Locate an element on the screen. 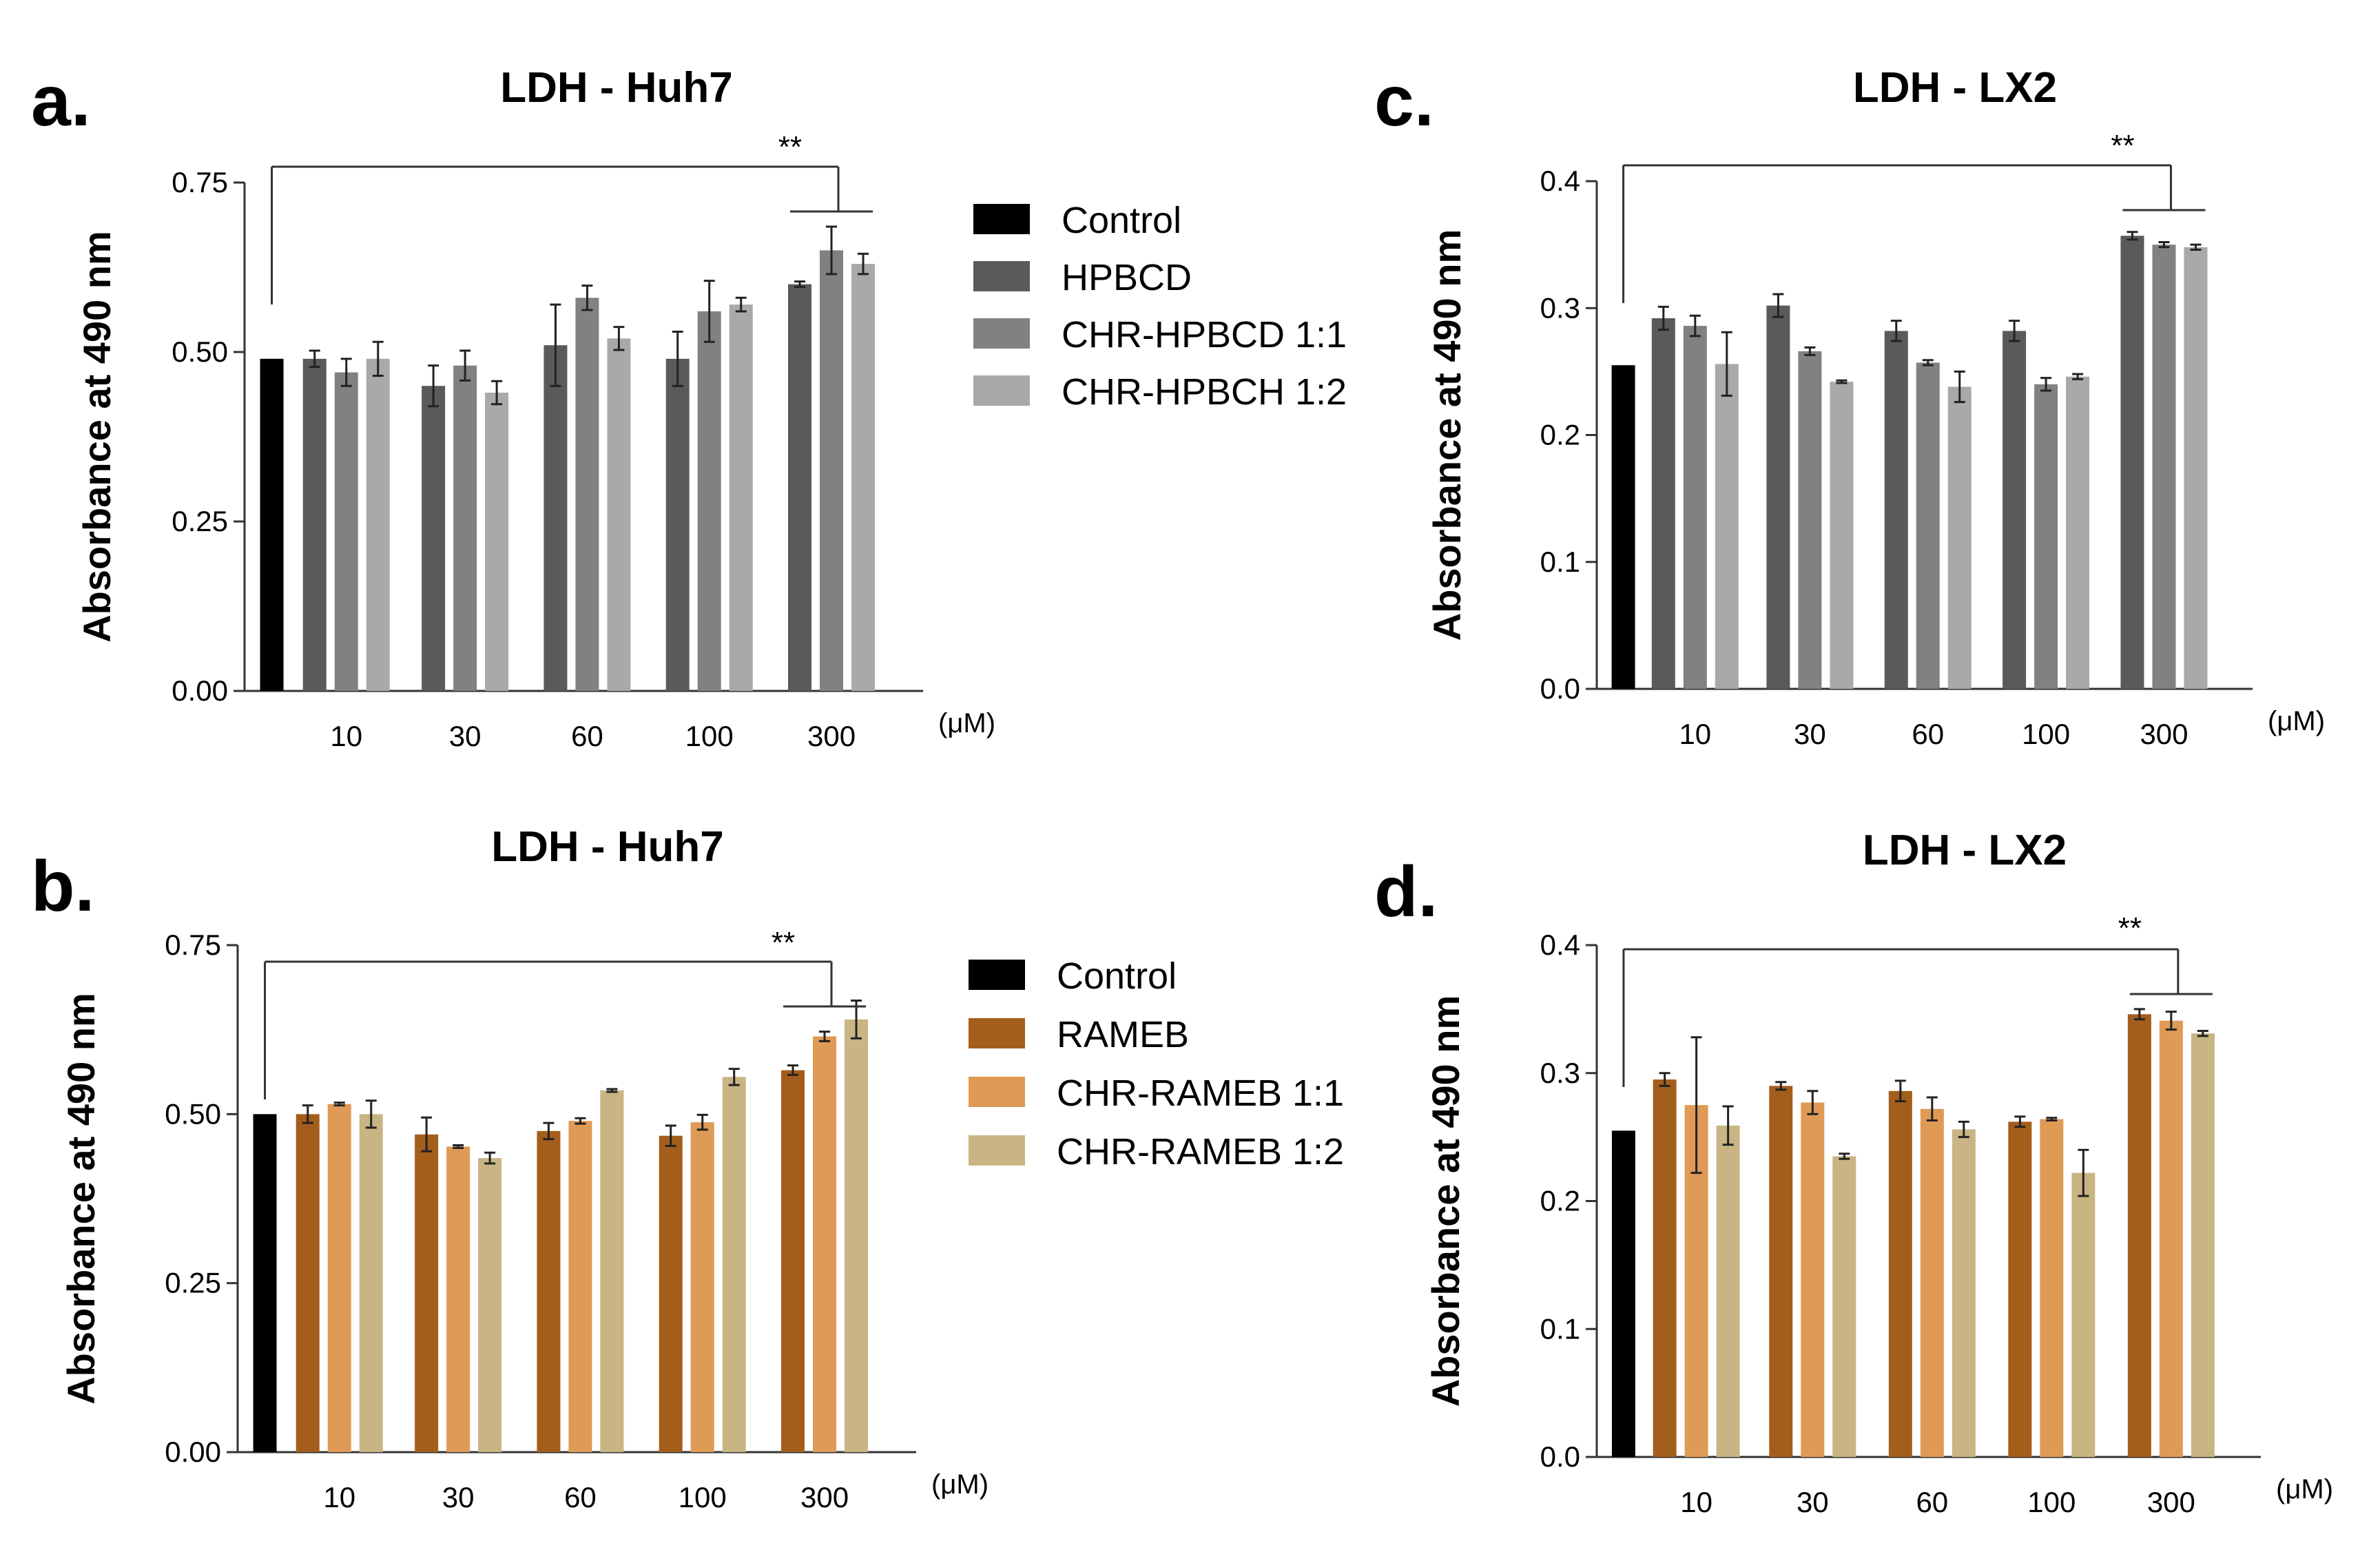 The image size is (2380, 1541). bar-control is located at coordinates (265, 1283).